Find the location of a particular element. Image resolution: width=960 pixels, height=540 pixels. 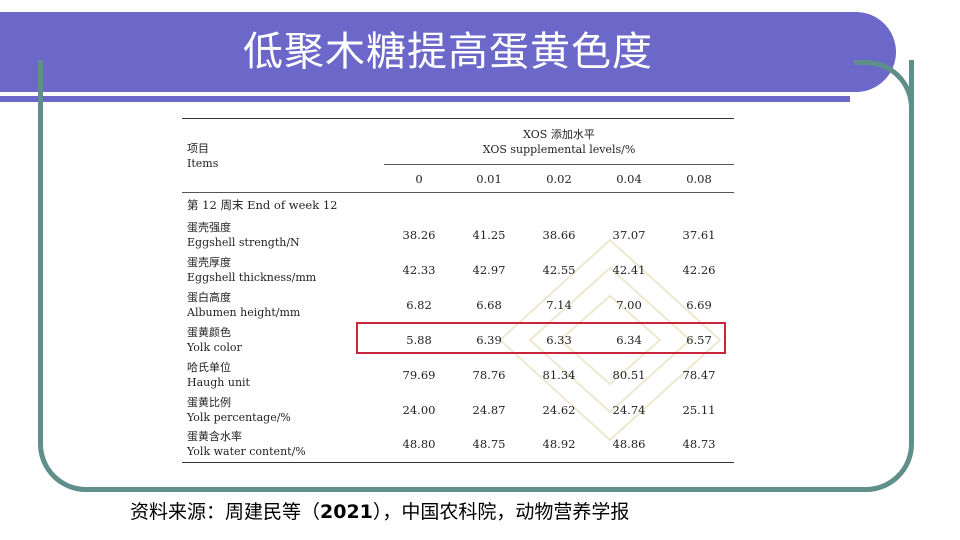

row-label: 蛋黄颜色 Yolk color is located at coordinates (214, 339).